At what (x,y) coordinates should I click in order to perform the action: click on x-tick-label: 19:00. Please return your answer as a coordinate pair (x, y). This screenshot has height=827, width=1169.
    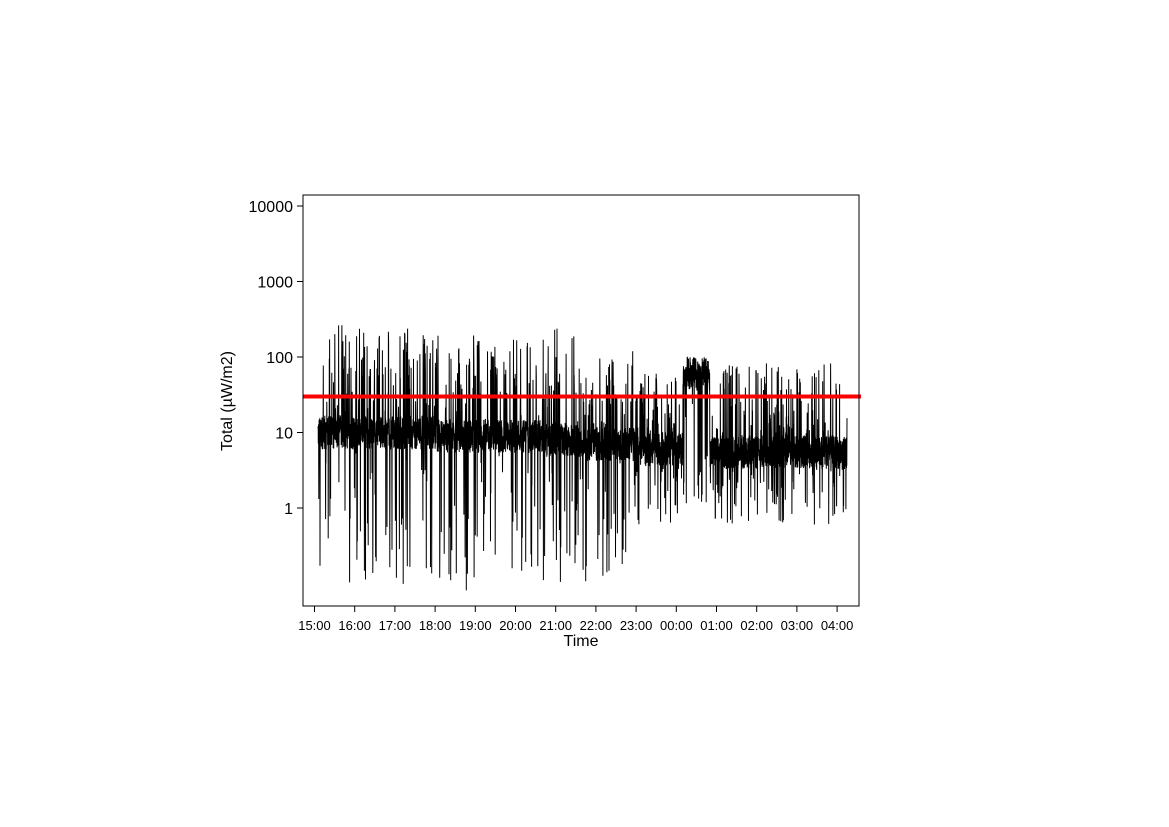
    Looking at the image, I should click on (475, 625).